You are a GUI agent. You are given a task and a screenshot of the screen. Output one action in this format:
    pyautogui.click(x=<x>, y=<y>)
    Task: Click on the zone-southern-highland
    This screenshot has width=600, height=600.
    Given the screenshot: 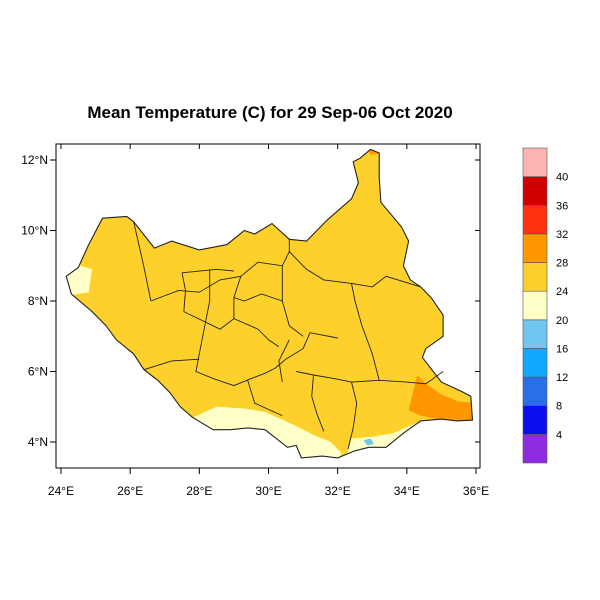 What is the action you would take?
    pyautogui.click(x=368, y=442)
    